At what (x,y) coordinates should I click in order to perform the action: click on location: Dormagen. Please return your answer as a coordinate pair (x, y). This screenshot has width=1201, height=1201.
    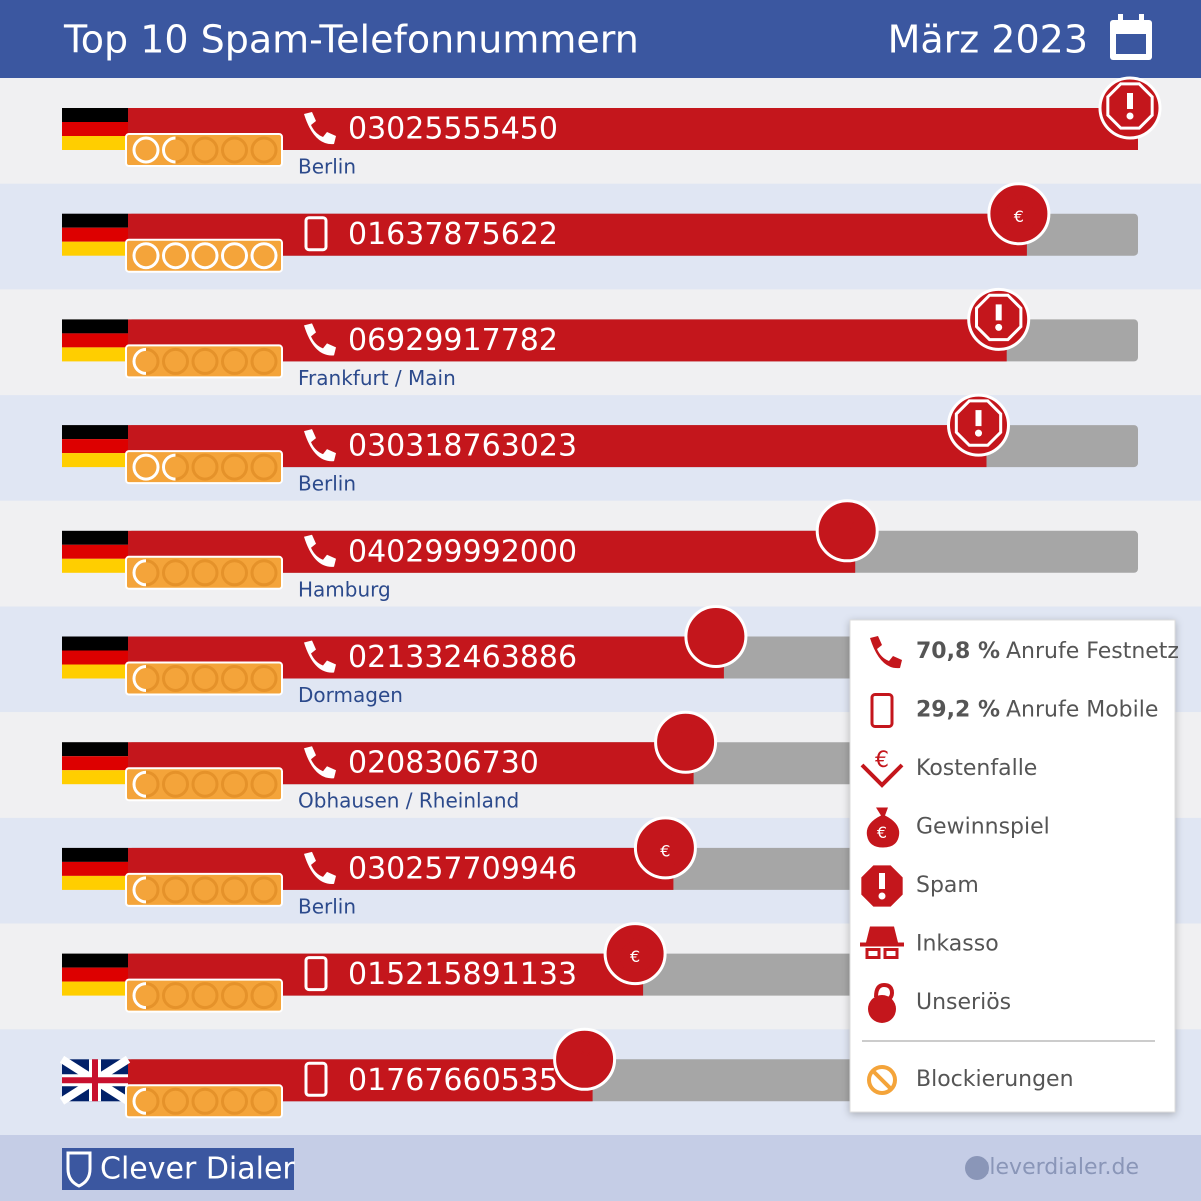
    Looking at the image, I should click on (350, 695).